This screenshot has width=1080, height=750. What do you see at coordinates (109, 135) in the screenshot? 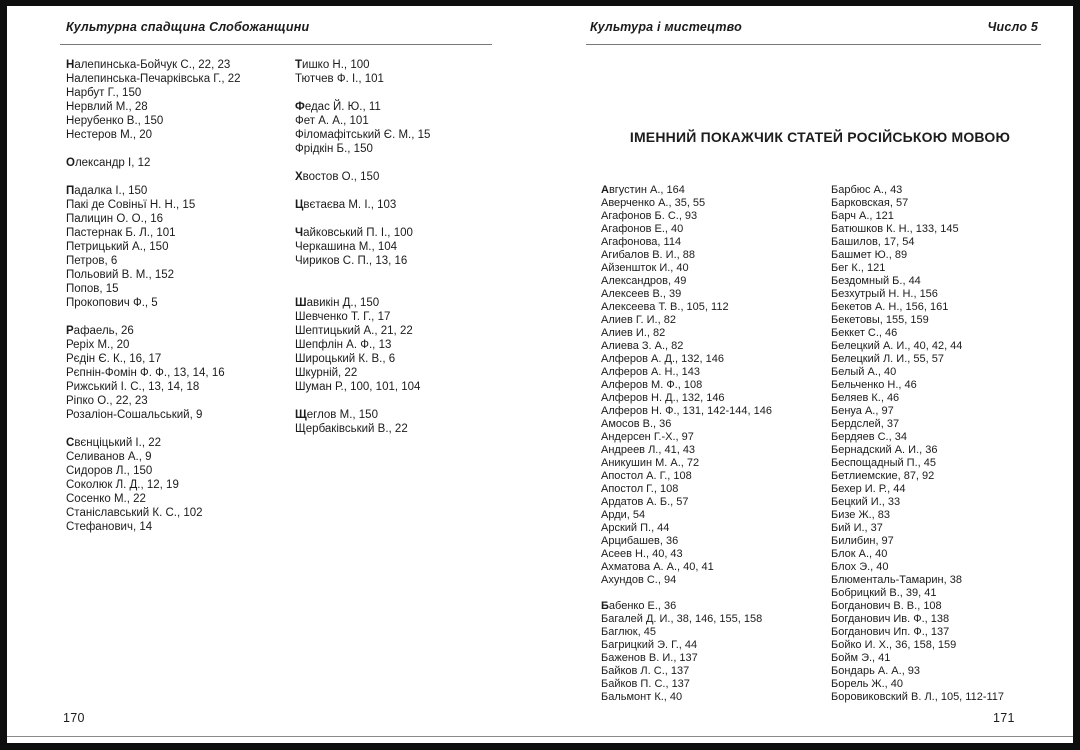
I see `index-entry: Нестеров М., 20` at bounding box center [109, 135].